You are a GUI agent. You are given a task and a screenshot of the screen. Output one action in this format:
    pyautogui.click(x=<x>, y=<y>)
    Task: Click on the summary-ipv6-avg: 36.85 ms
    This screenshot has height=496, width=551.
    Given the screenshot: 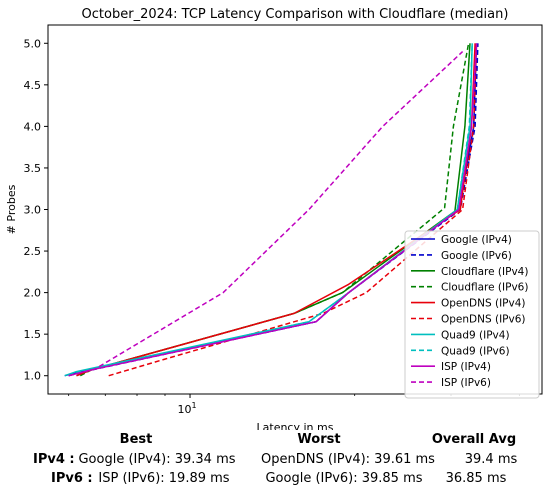 What is the action you would take?
    pyautogui.click(x=476, y=478)
    